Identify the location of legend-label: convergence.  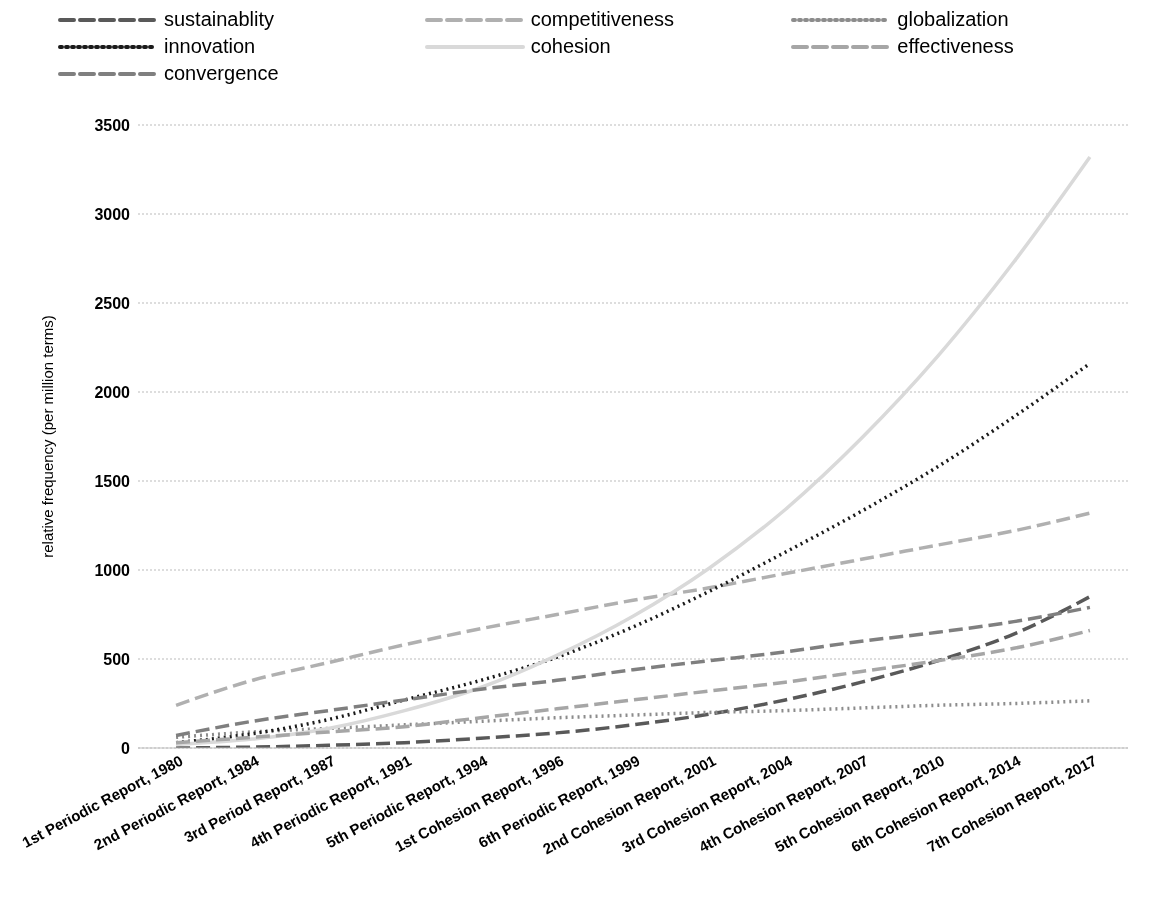
(221, 73).